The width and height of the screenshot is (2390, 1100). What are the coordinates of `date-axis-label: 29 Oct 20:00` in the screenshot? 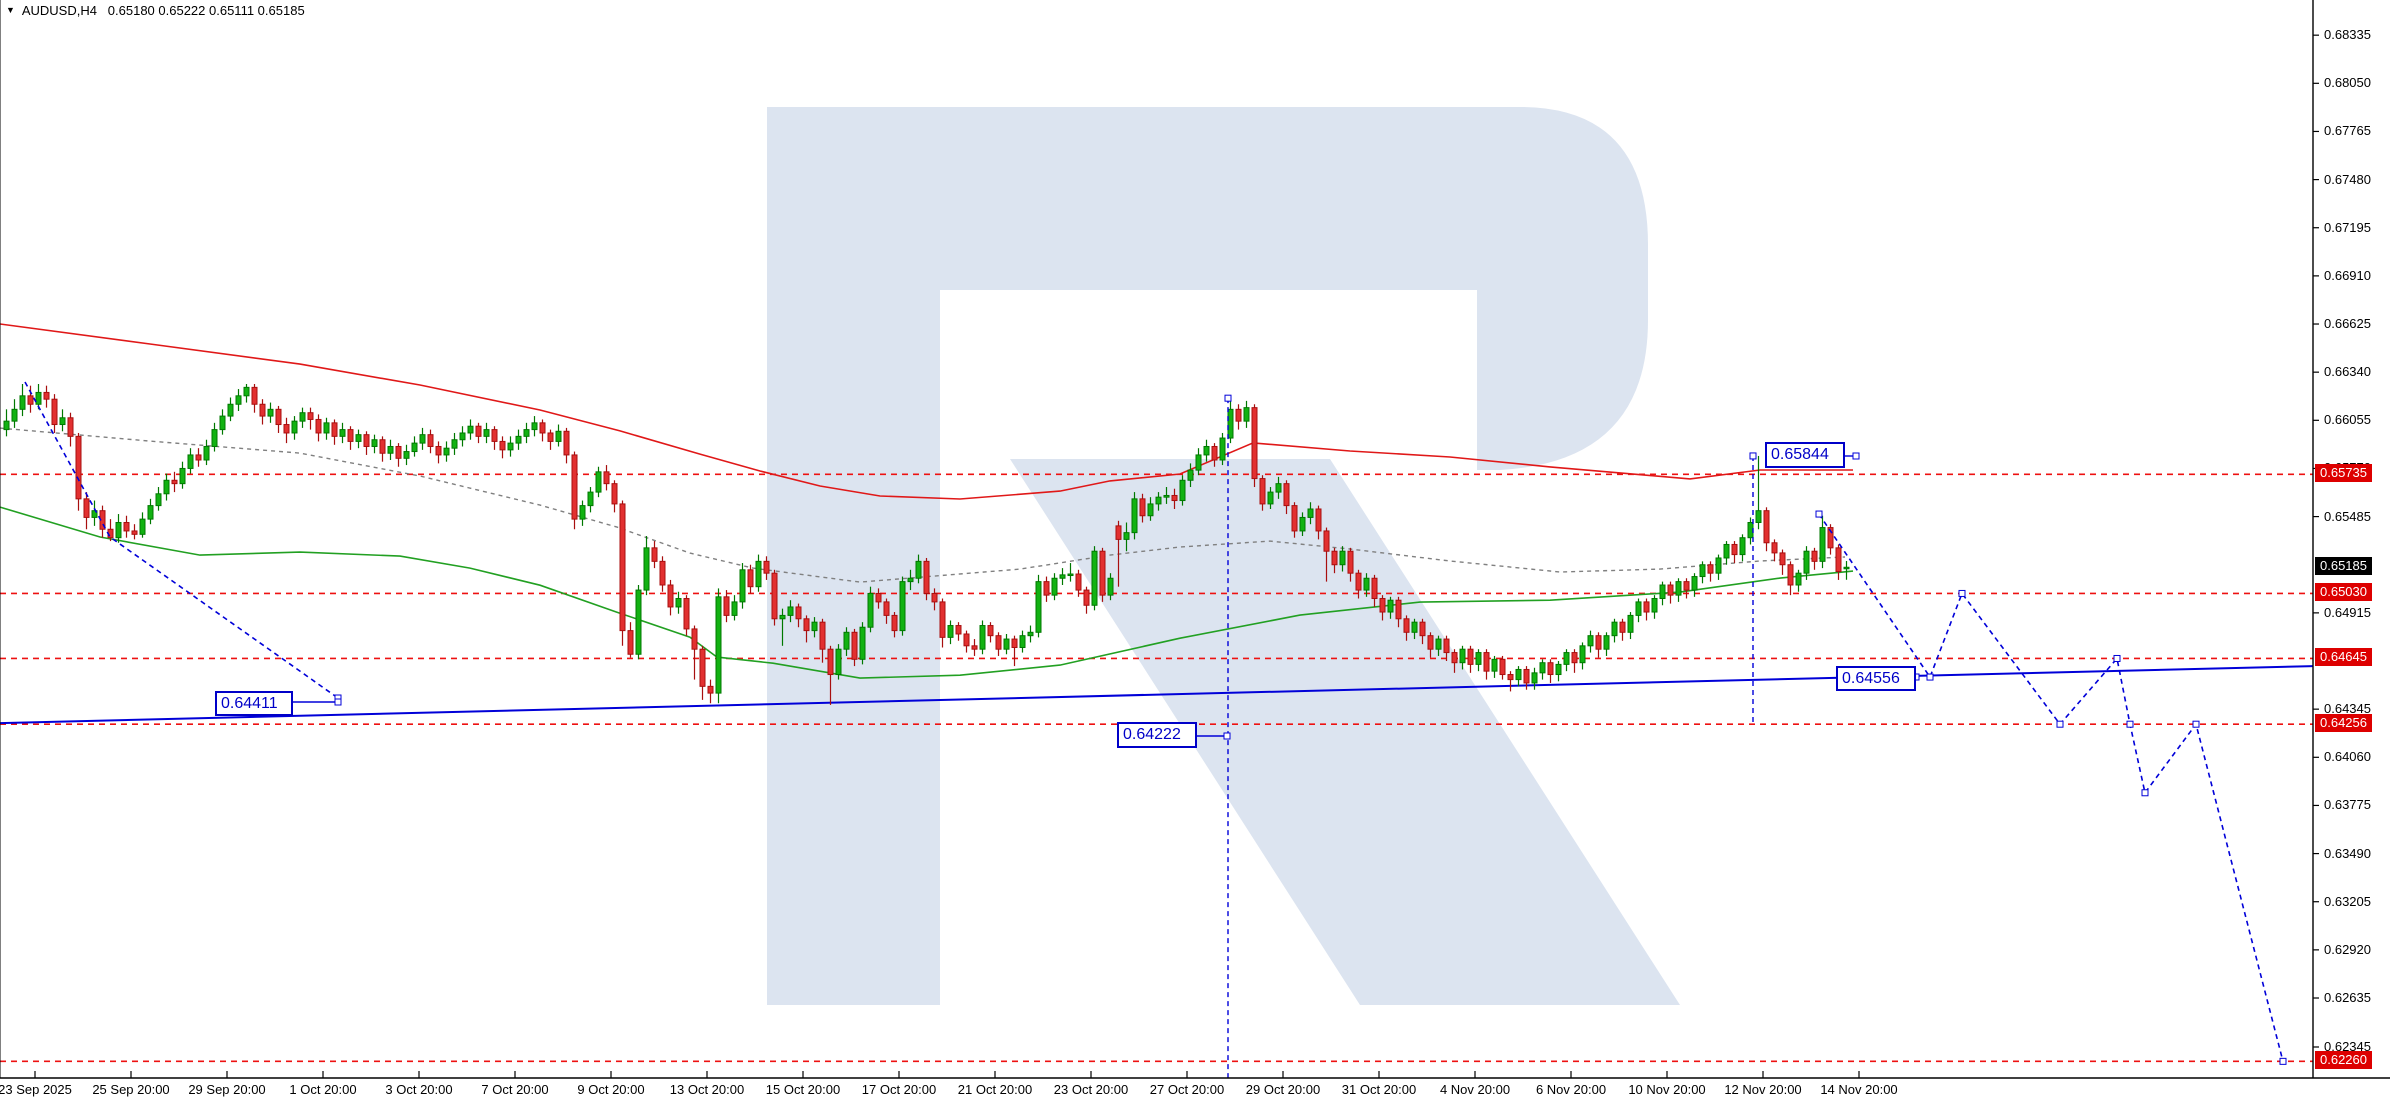 It's located at (1283, 1089).